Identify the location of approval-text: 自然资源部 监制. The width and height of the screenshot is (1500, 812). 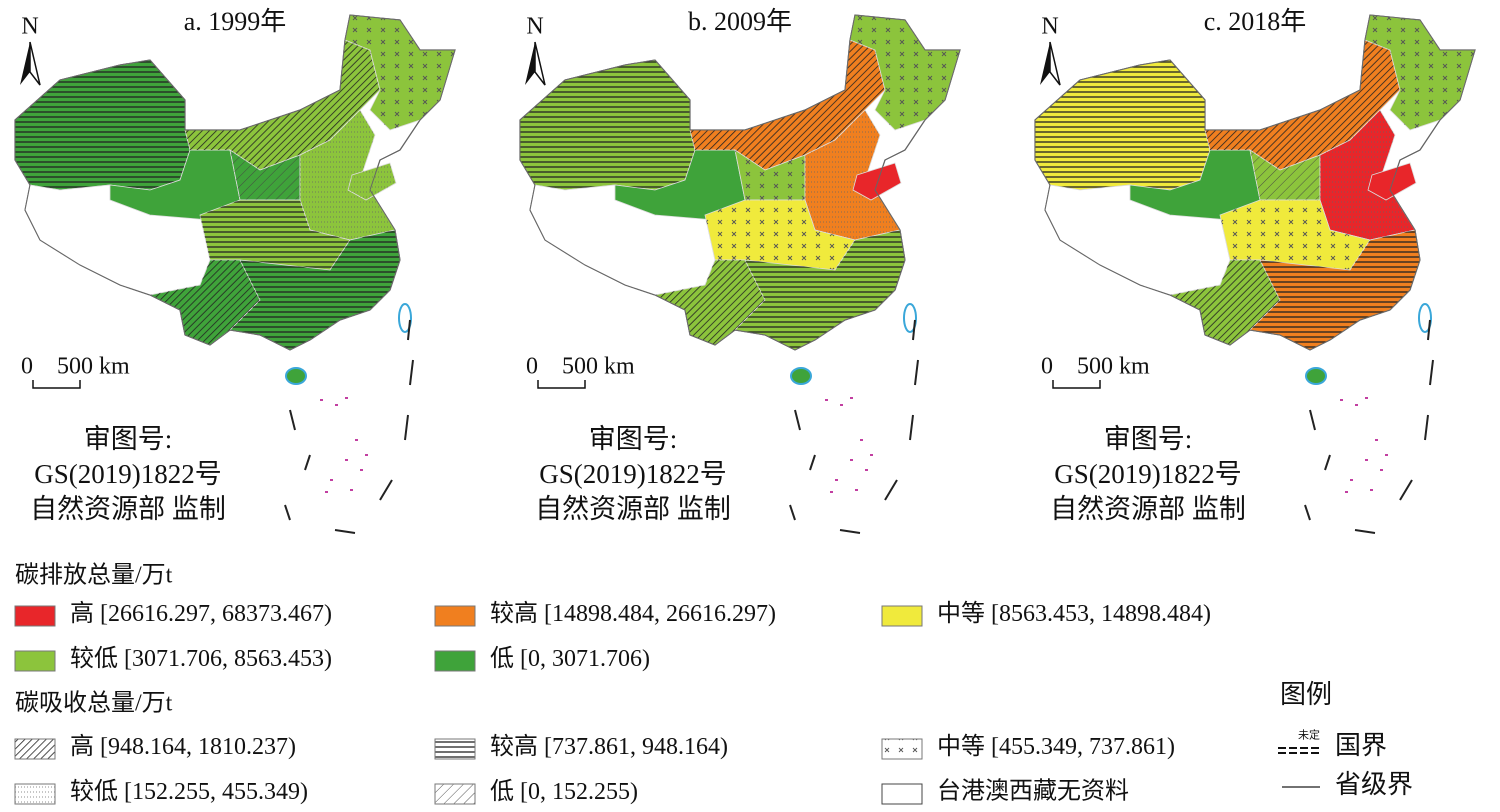
(633, 509).